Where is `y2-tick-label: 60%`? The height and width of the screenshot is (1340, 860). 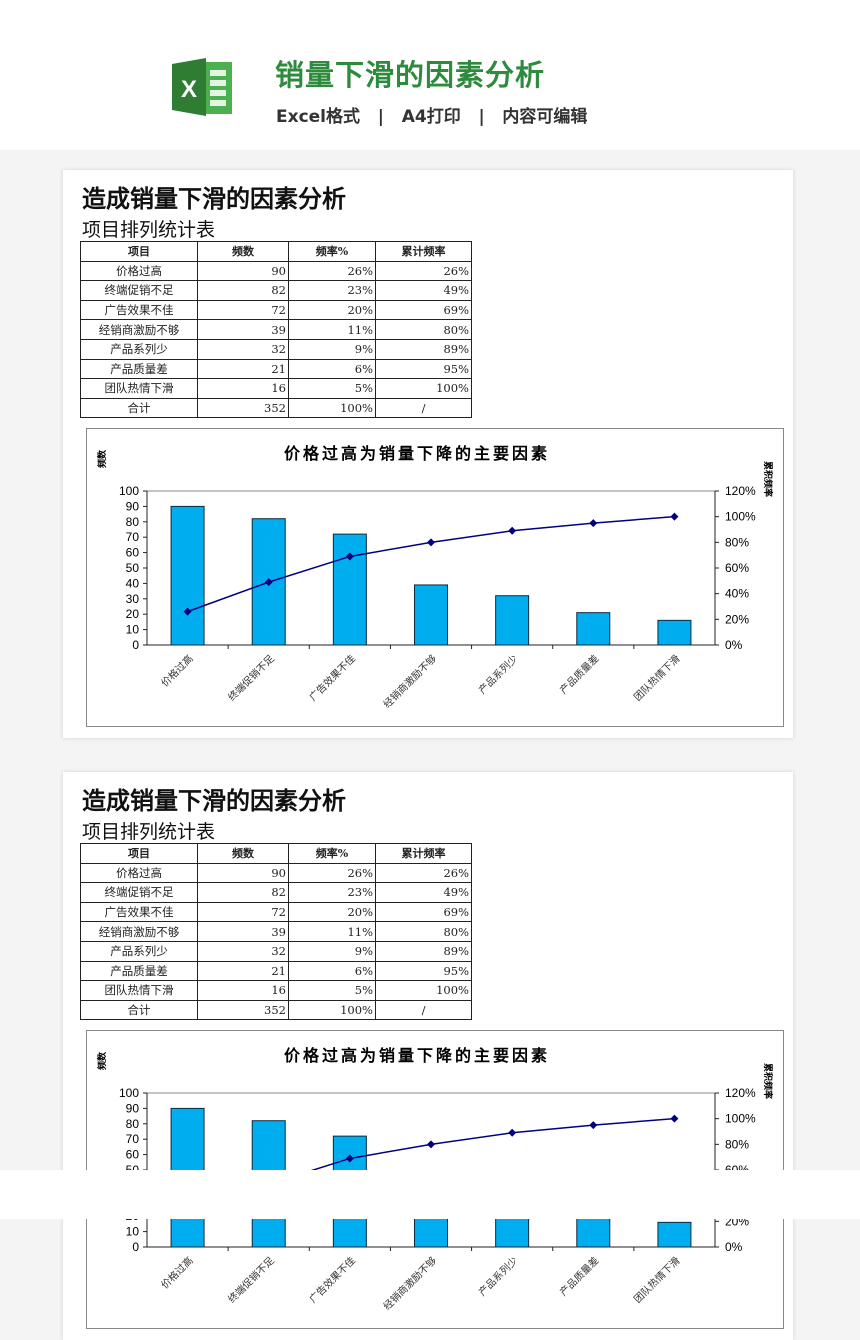
y2-tick-label: 60% is located at coordinates (737, 568).